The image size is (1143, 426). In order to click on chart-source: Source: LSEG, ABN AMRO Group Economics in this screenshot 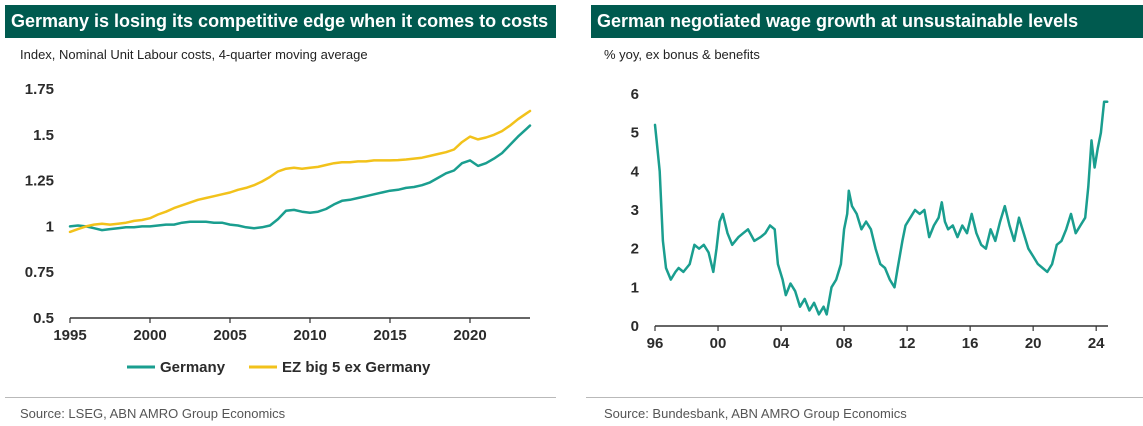, I will do `click(153, 413)`.